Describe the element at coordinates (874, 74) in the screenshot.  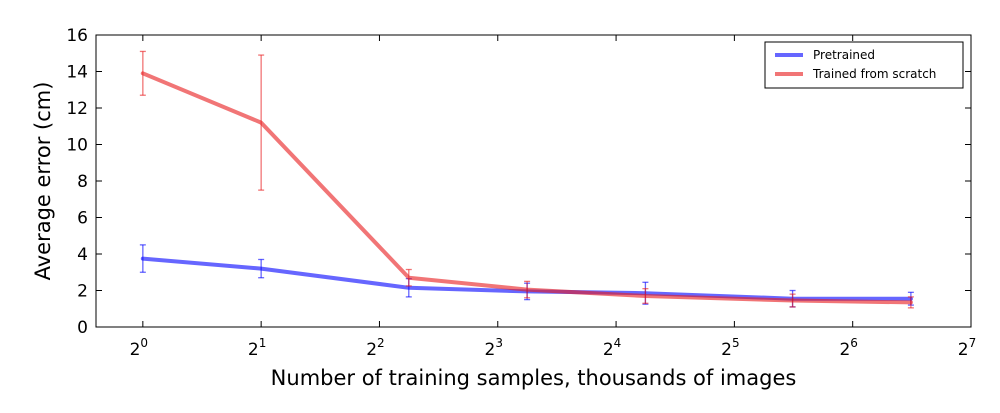
I see `legend-label: Trained from scratch` at that location.